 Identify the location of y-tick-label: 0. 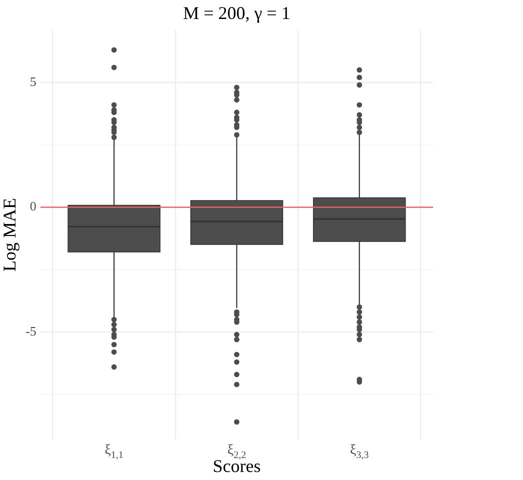
(33, 206).